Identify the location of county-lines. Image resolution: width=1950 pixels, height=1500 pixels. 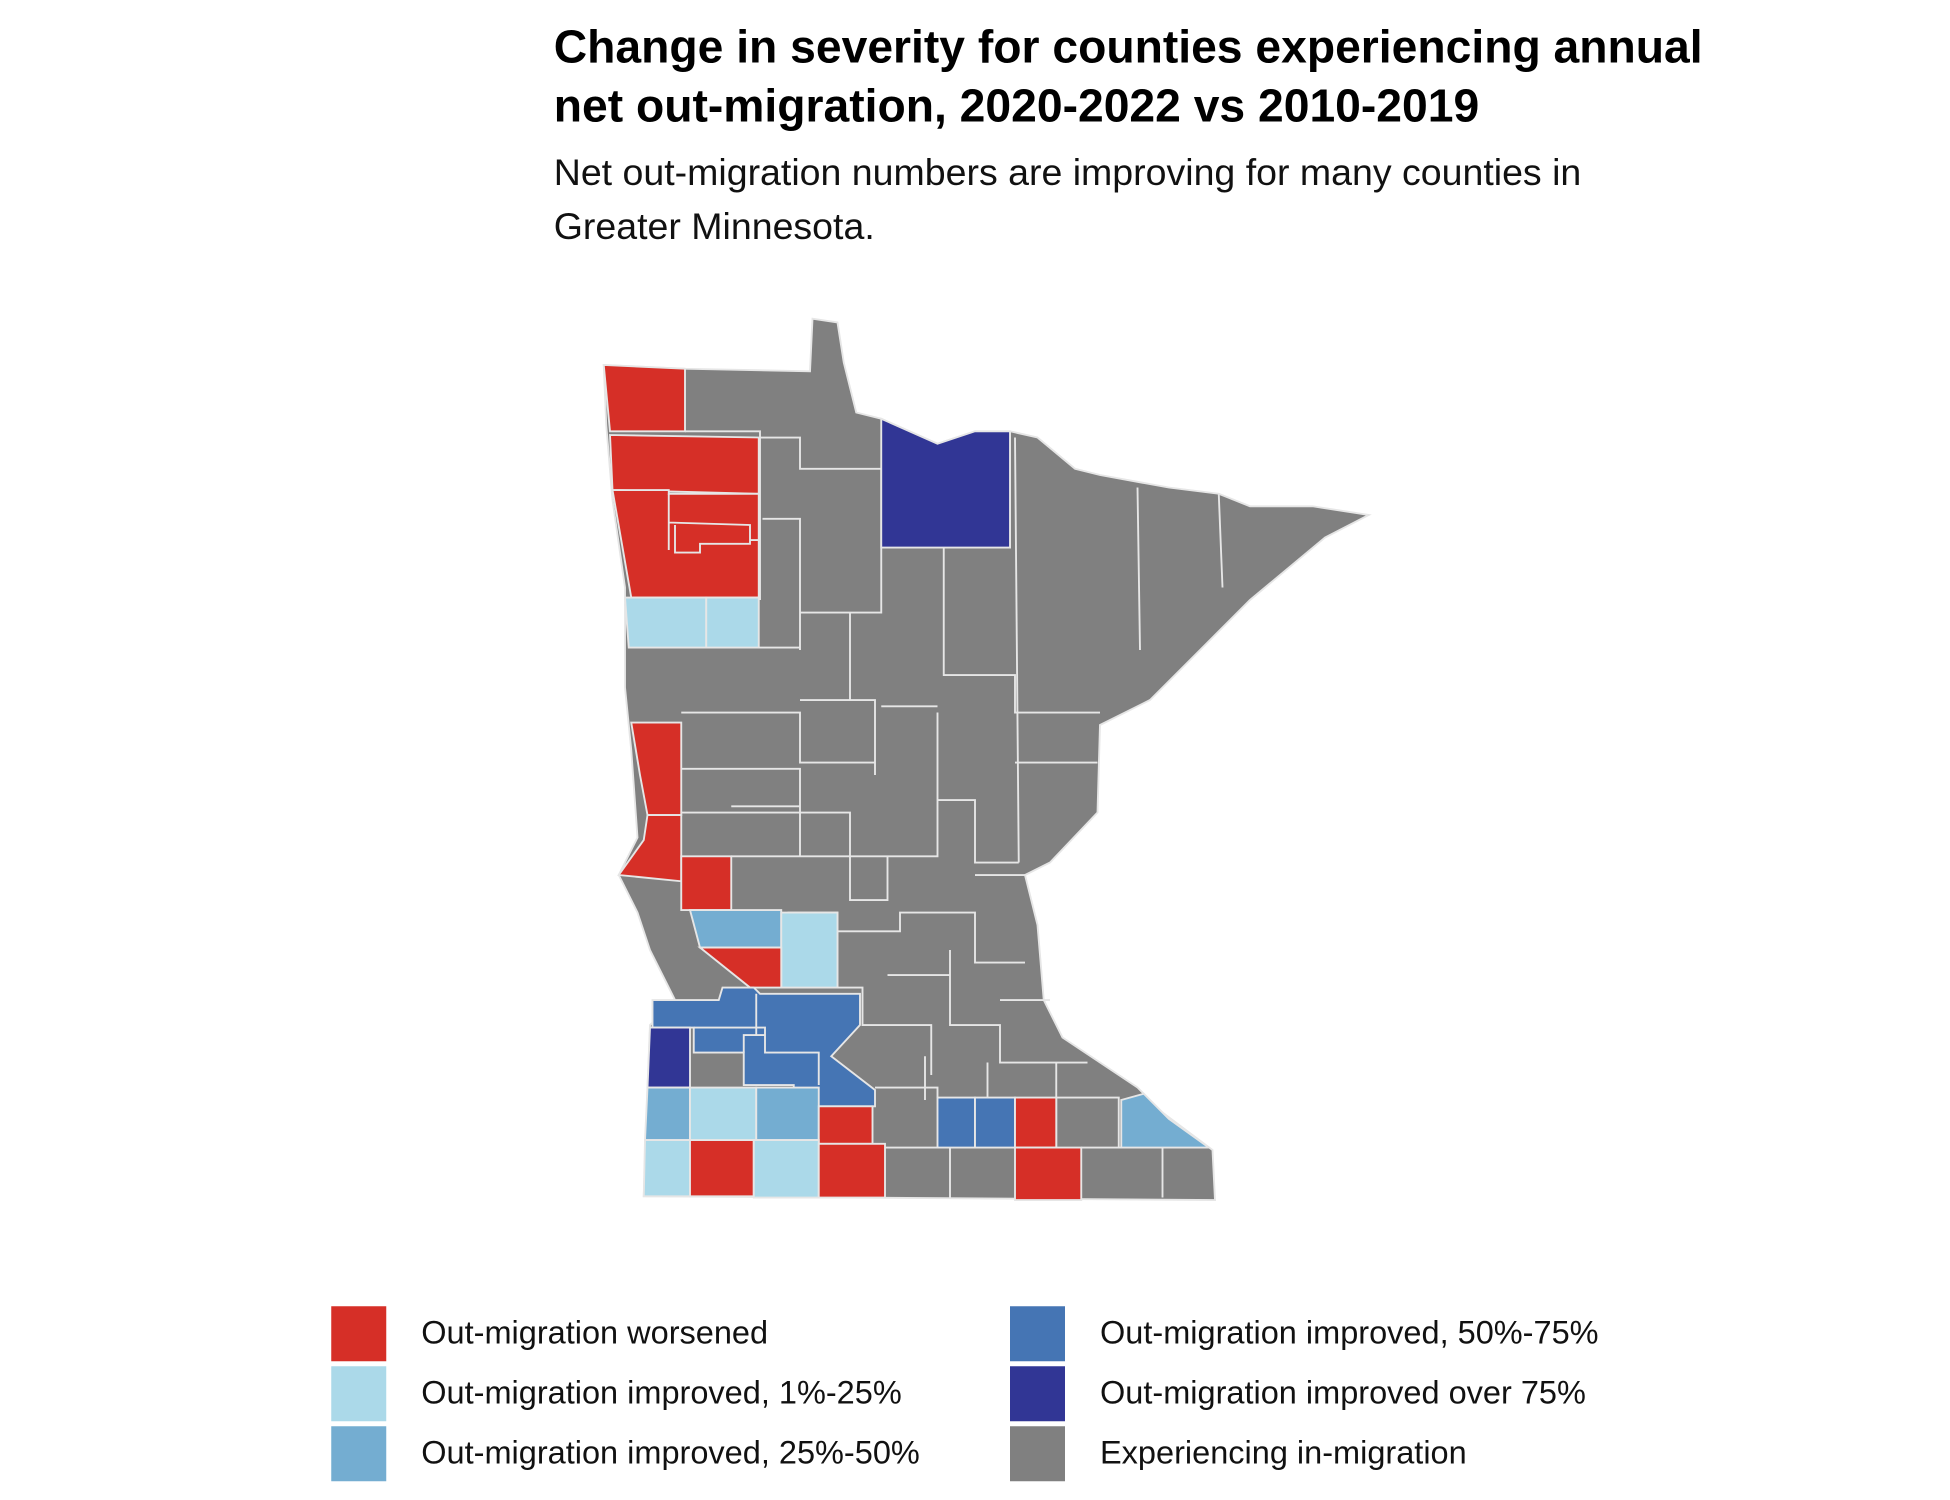
(952, 814).